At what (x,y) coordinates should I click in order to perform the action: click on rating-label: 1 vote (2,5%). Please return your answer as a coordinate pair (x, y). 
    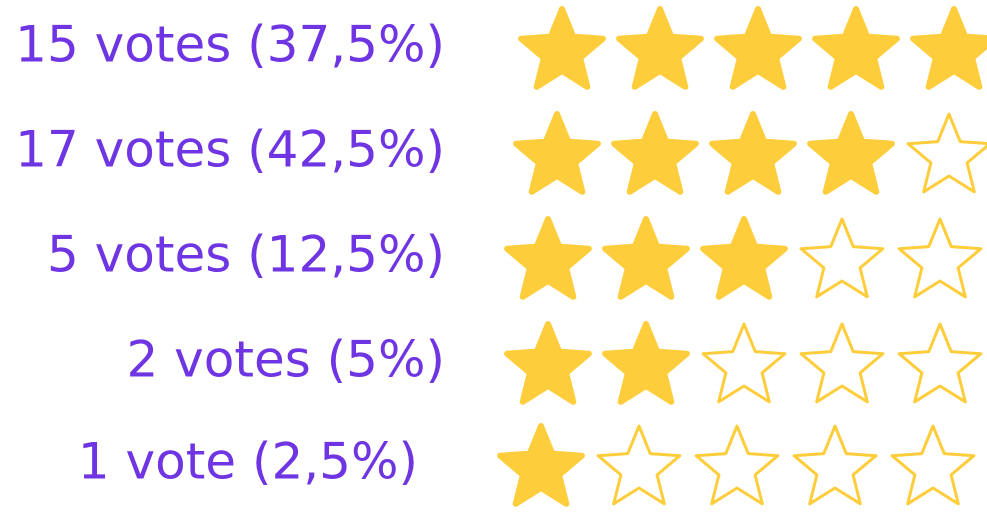
    Looking at the image, I should click on (248, 462).